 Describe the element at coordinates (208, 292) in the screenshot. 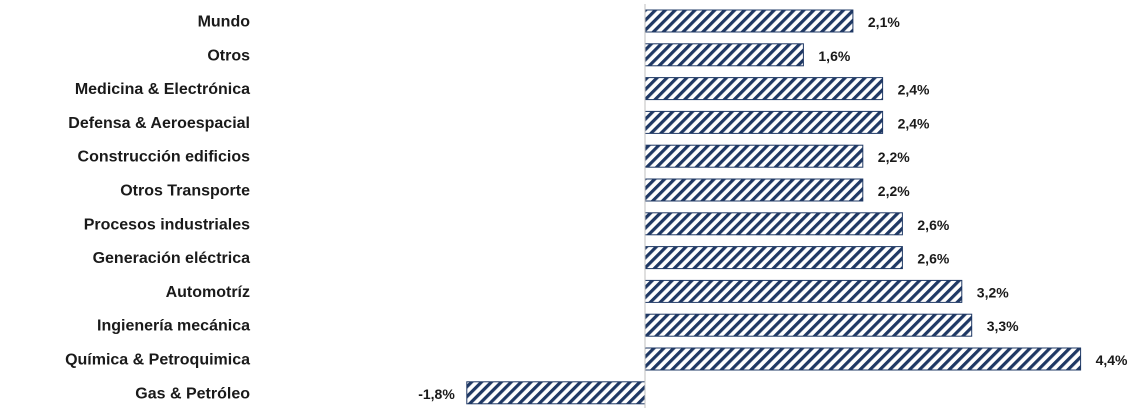

I see `category-label: Automotríz` at that location.